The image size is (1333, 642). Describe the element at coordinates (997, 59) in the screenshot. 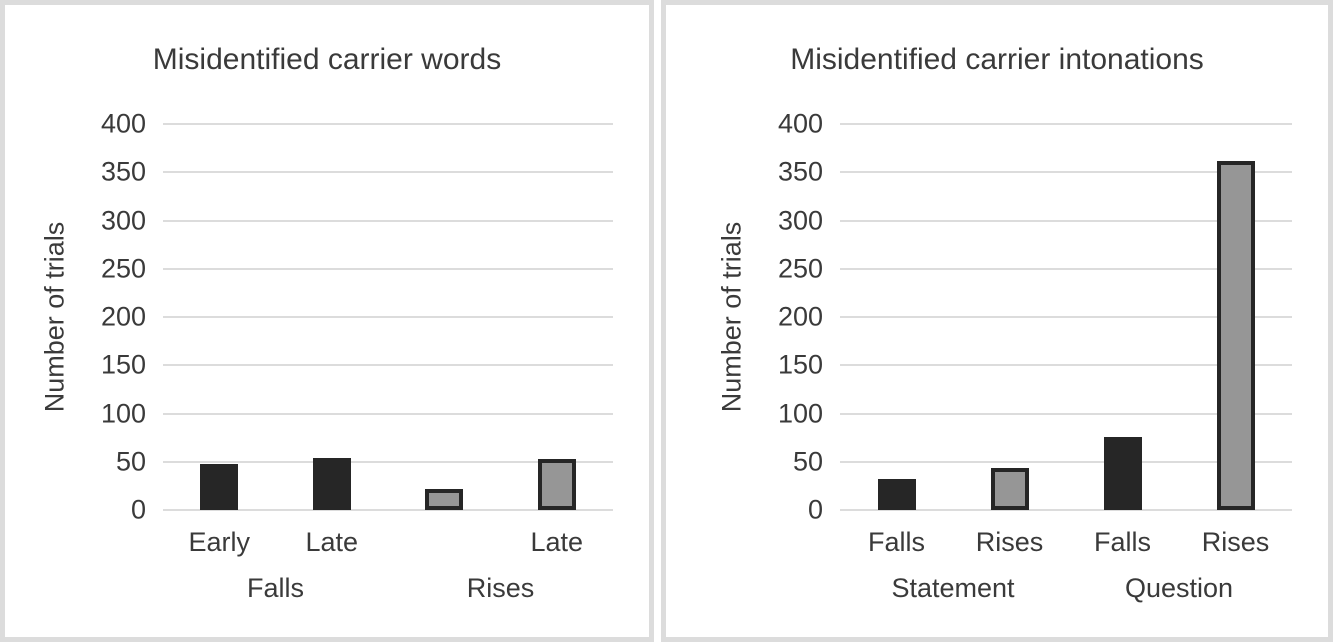

I see `chart-title: Misidentified carrier intonations` at that location.